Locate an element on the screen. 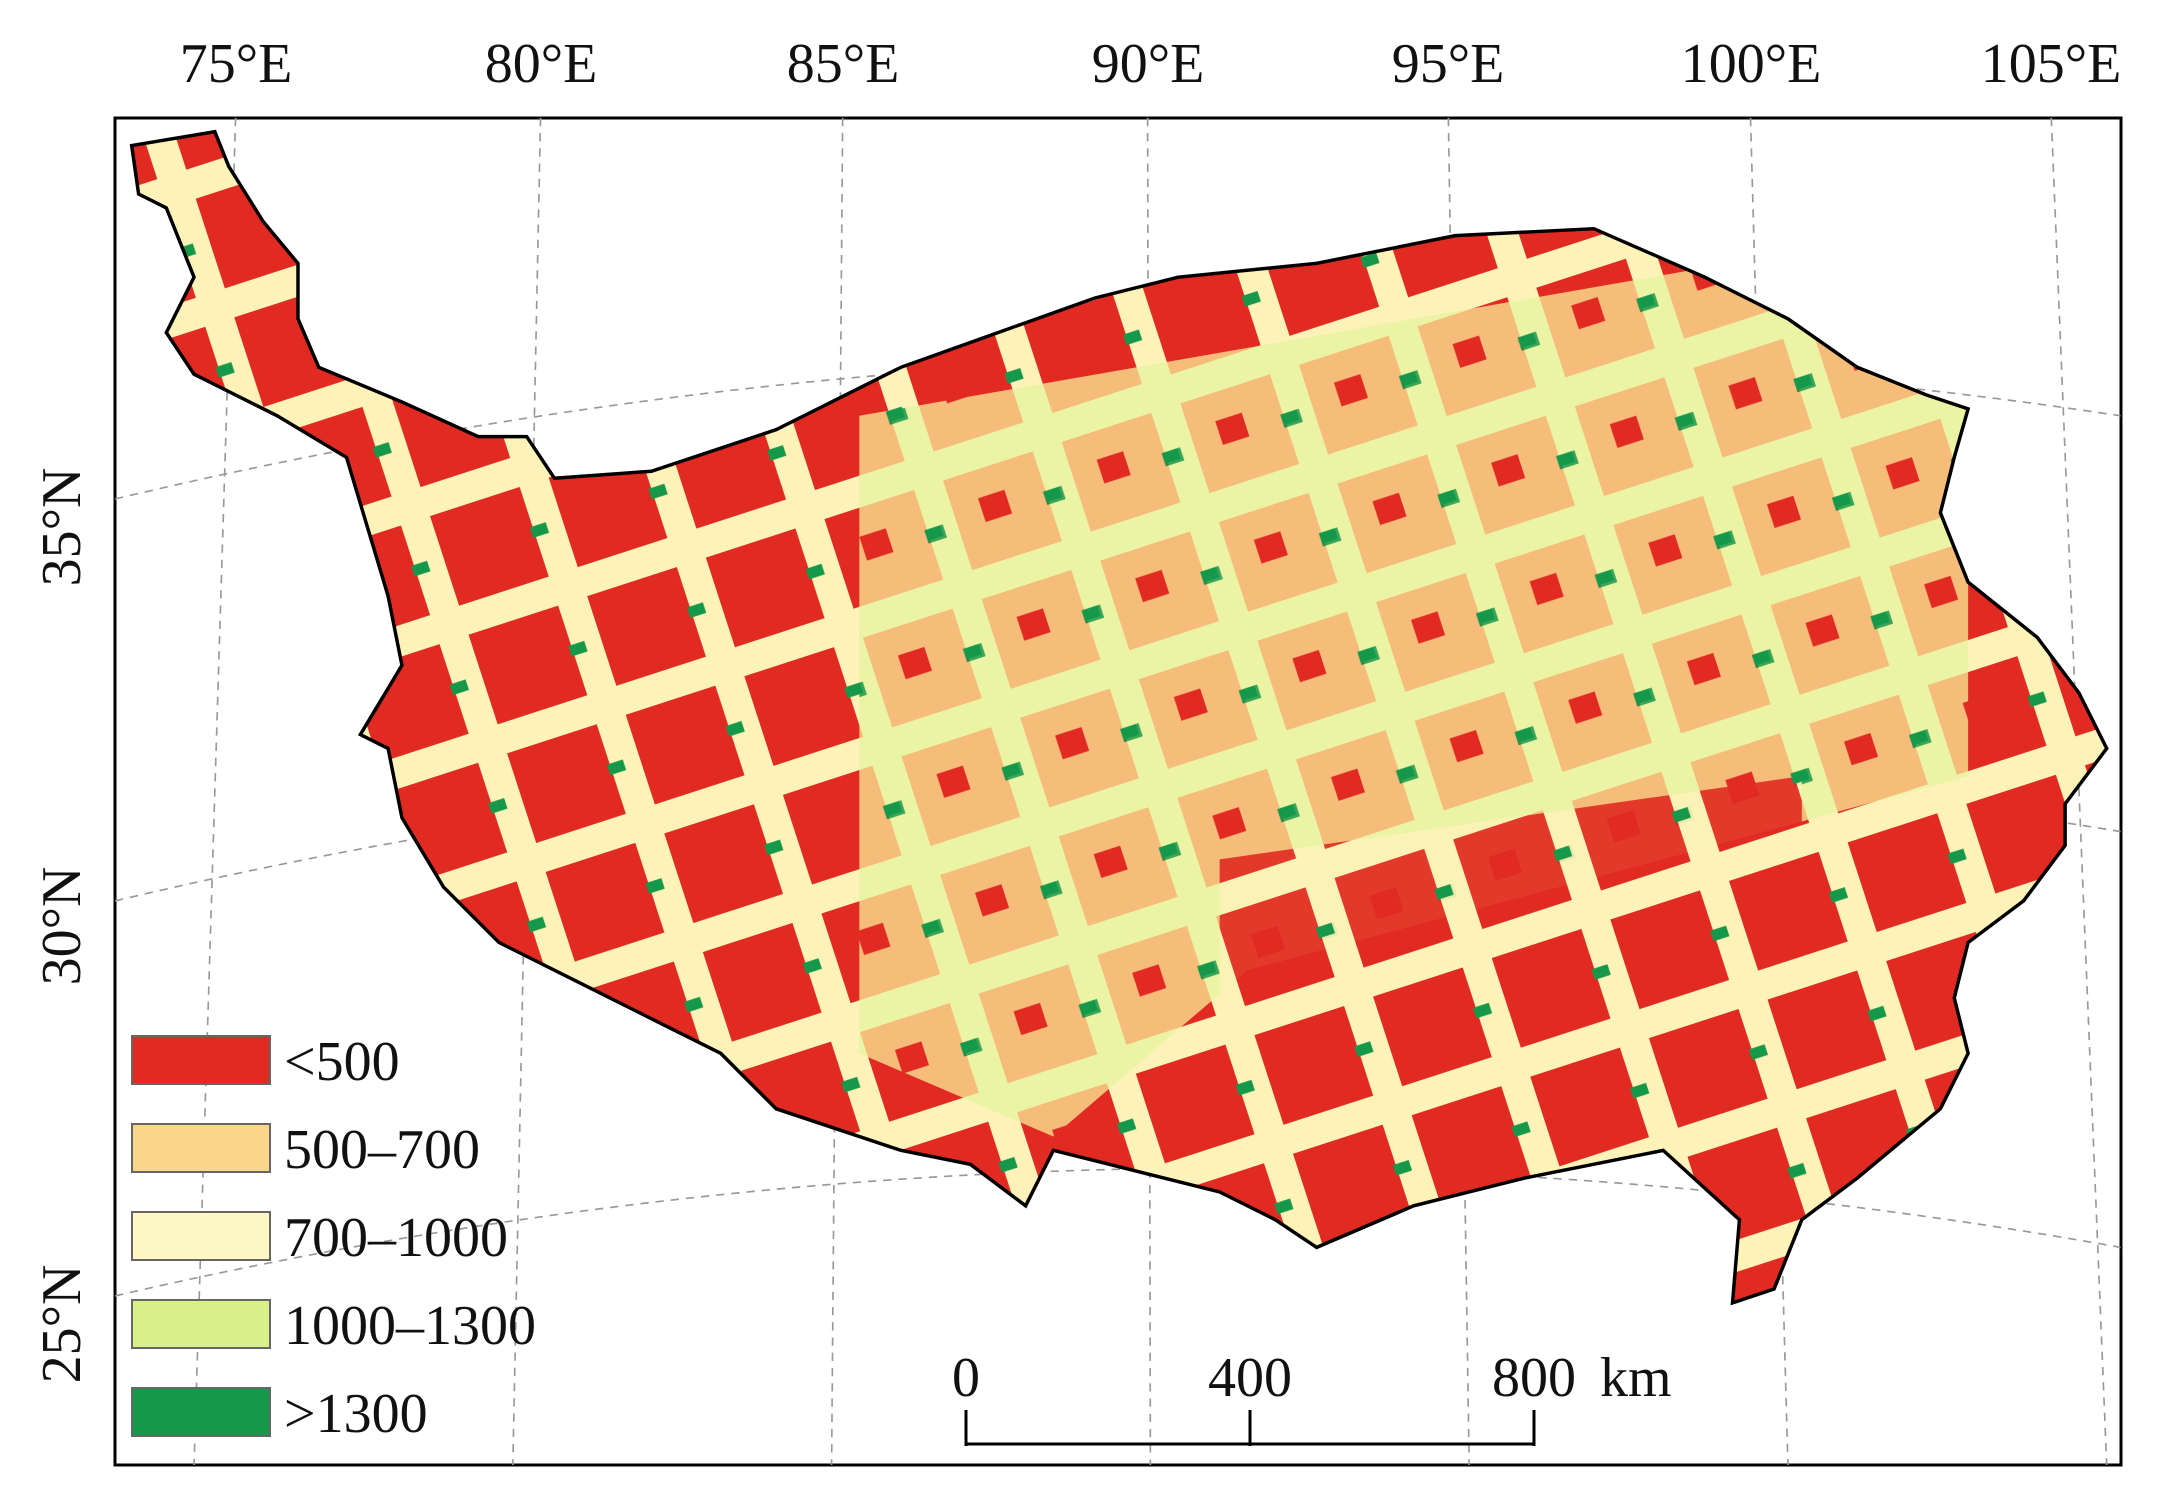 Image resolution: width=2162 pixels, height=1490 pixels. latitude-label: 25°N is located at coordinates (62, 1324).